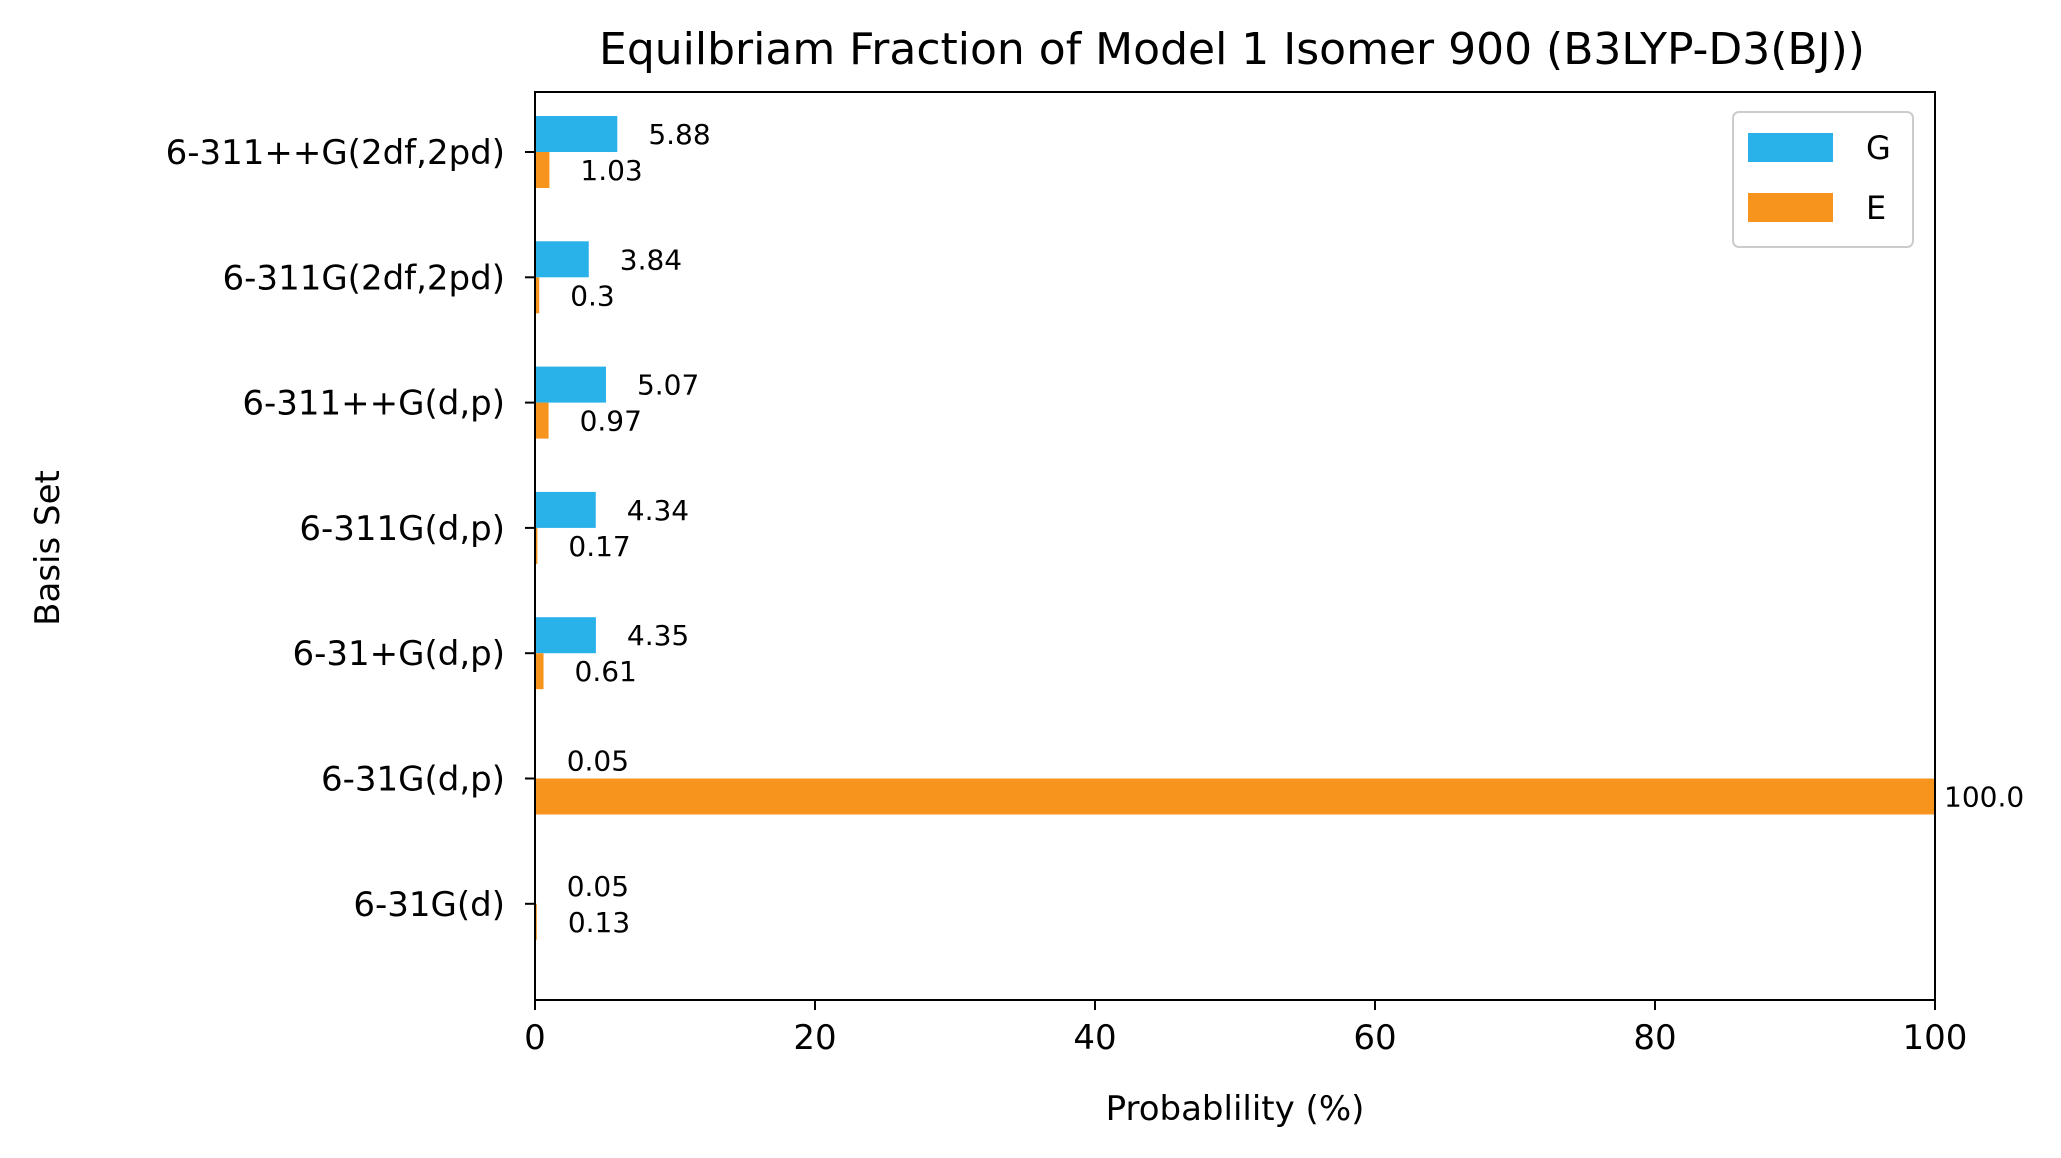 The width and height of the screenshot is (2061, 1158). Describe the element at coordinates (658, 635) in the screenshot. I see `data-label-g: 4.35` at that location.